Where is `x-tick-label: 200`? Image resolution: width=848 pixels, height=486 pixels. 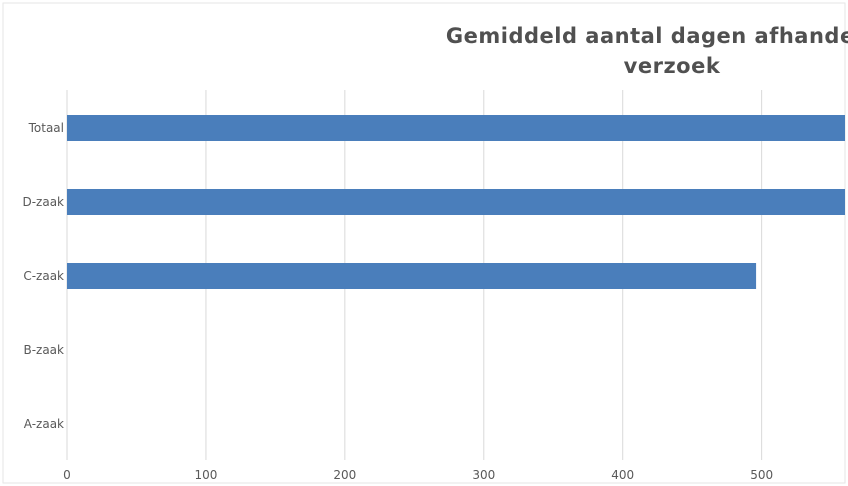 x-tick-label: 200 is located at coordinates (344, 475).